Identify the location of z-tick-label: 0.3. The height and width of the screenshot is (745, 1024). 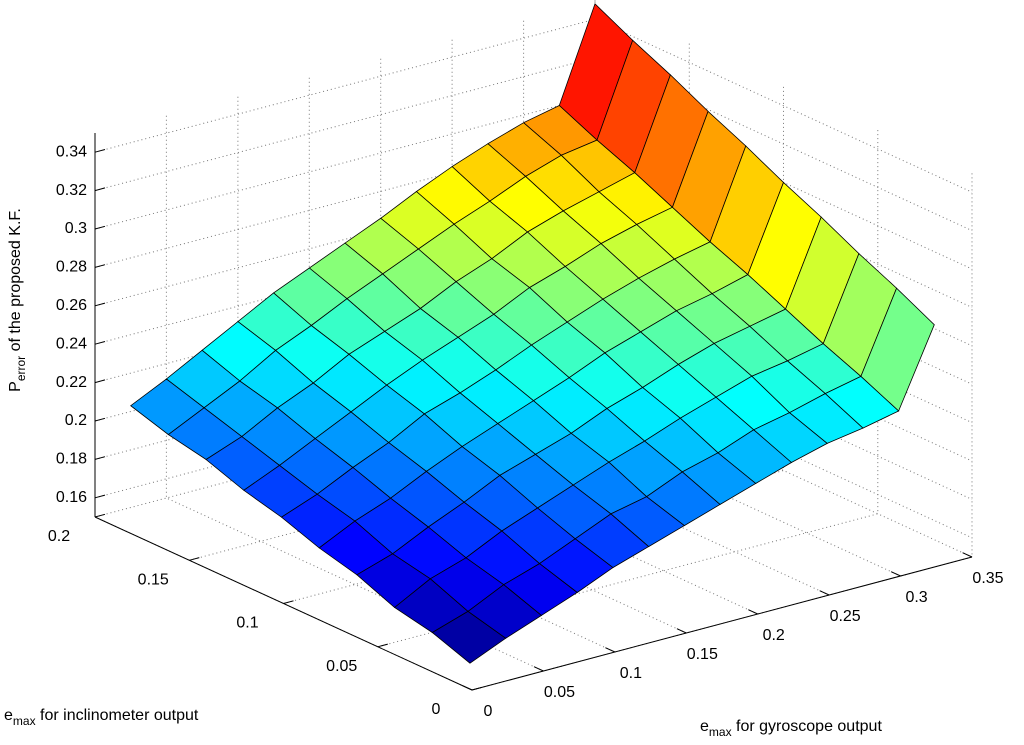
(76, 228).